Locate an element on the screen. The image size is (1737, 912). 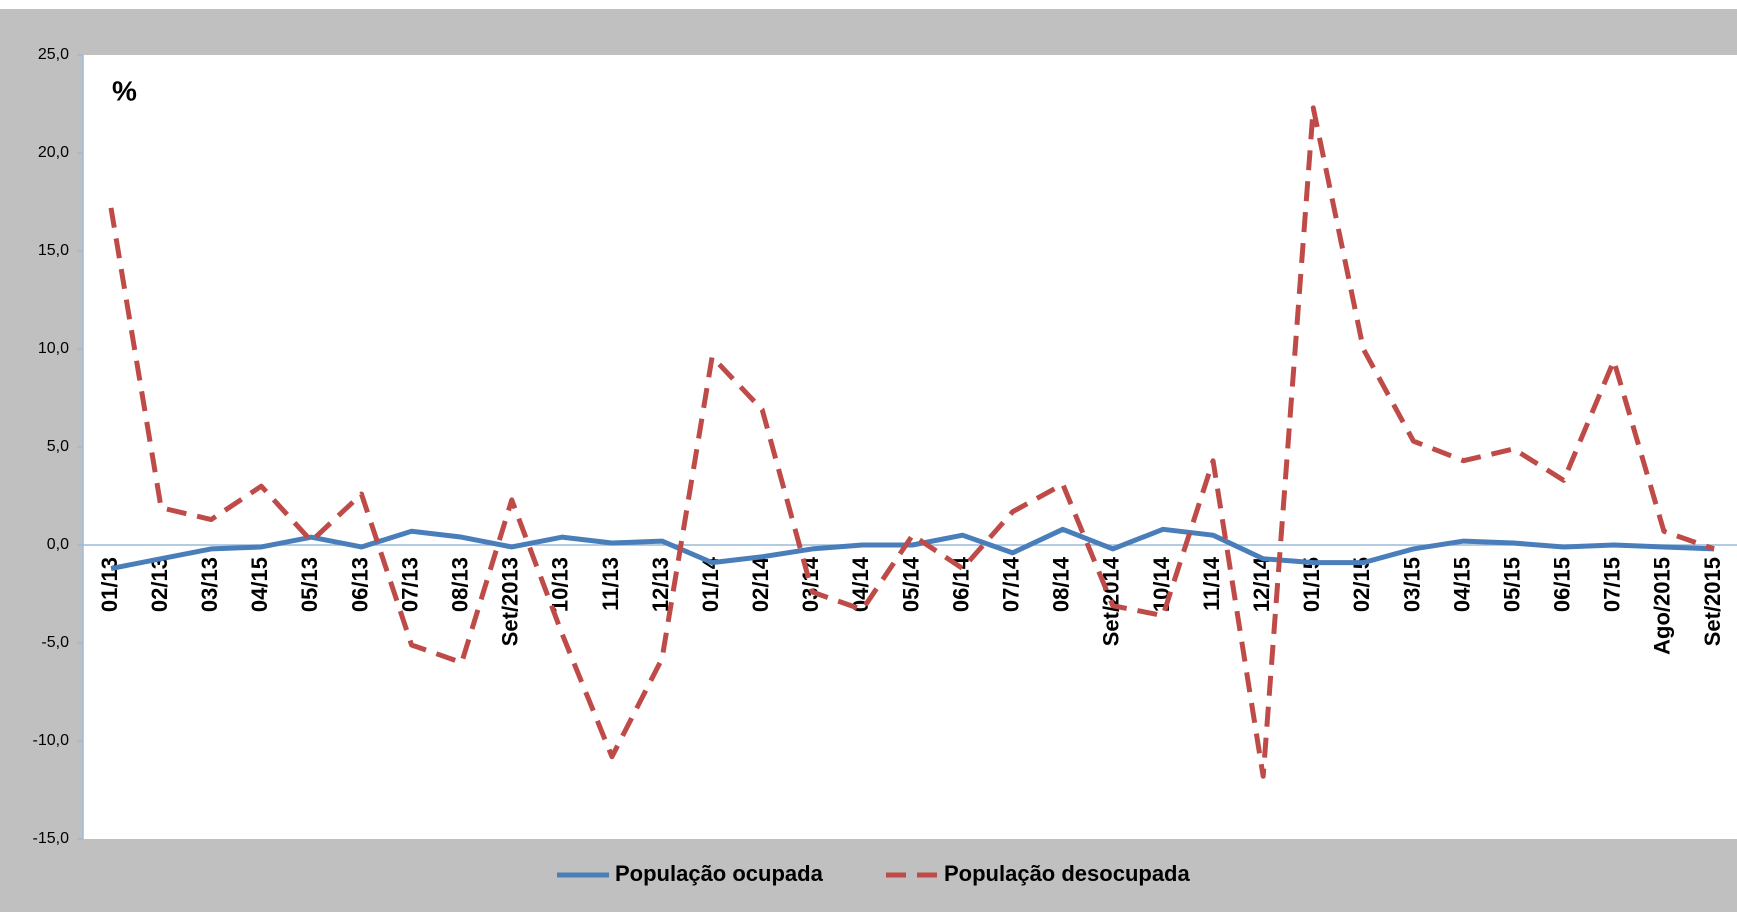
x-tick-label: 02/15 is located at coordinates (1361, 584).